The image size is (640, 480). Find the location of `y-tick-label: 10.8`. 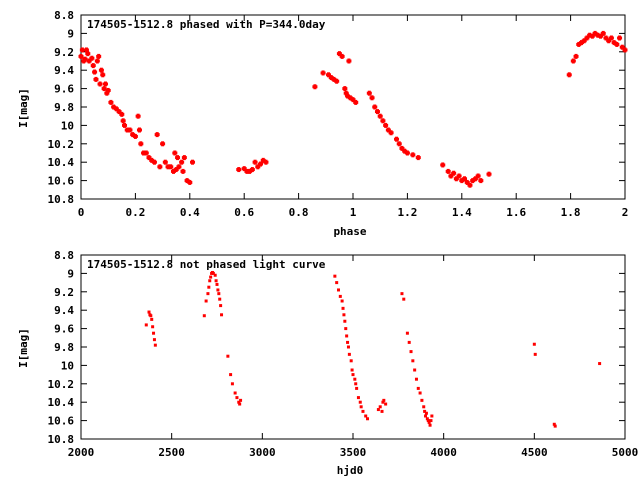

y-tick-label: 10.8 is located at coordinates (61, 439).